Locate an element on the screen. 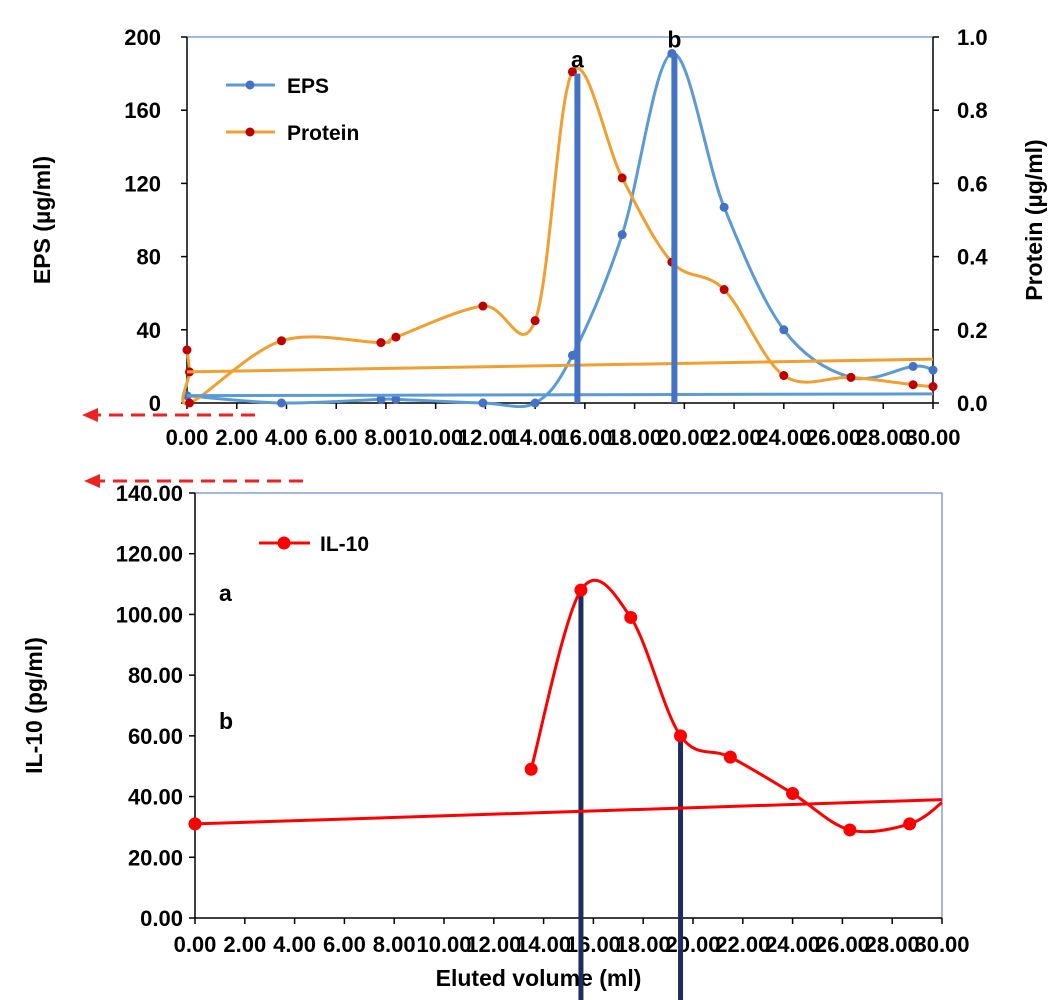 The height and width of the screenshot is (1000, 1060). series-line-il10 is located at coordinates (736, 706).